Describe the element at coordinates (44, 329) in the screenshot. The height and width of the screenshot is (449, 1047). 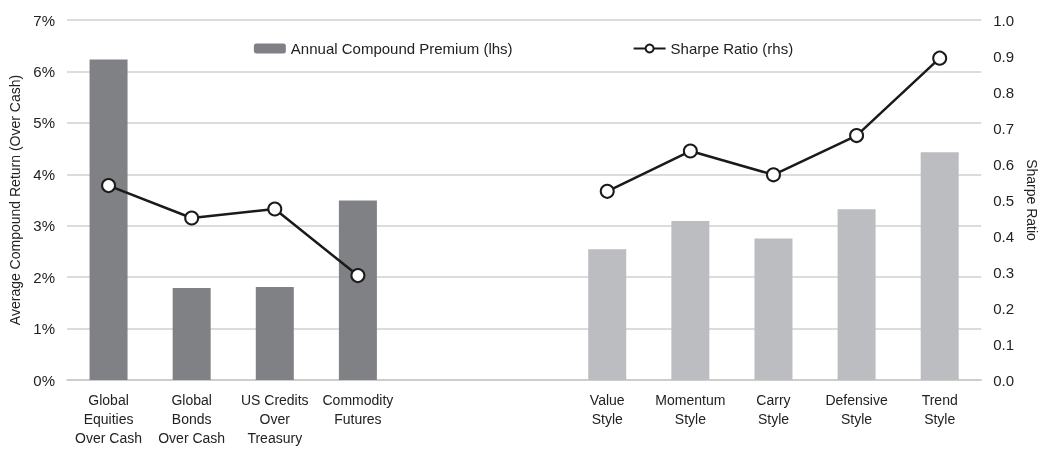
I see `y-tick-label: 1%` at that location.